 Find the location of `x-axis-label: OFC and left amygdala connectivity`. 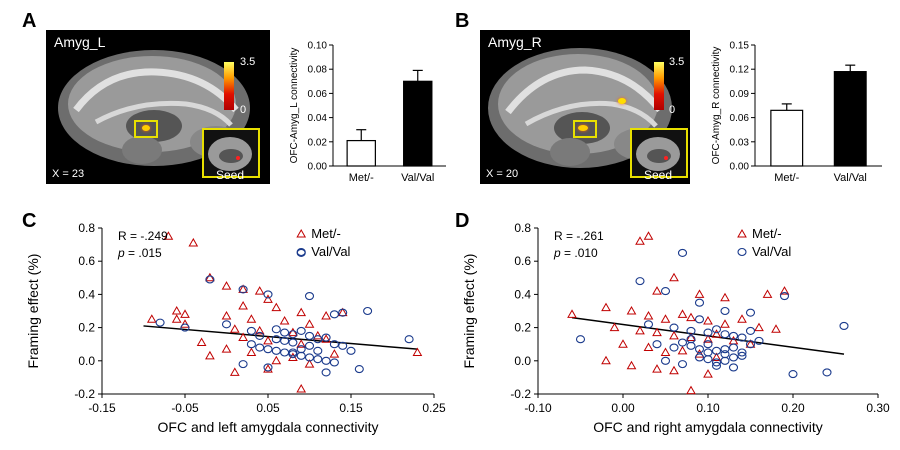

x-axis-label: OFC and left amygdala connectivity is located at coordinates (268, 427).